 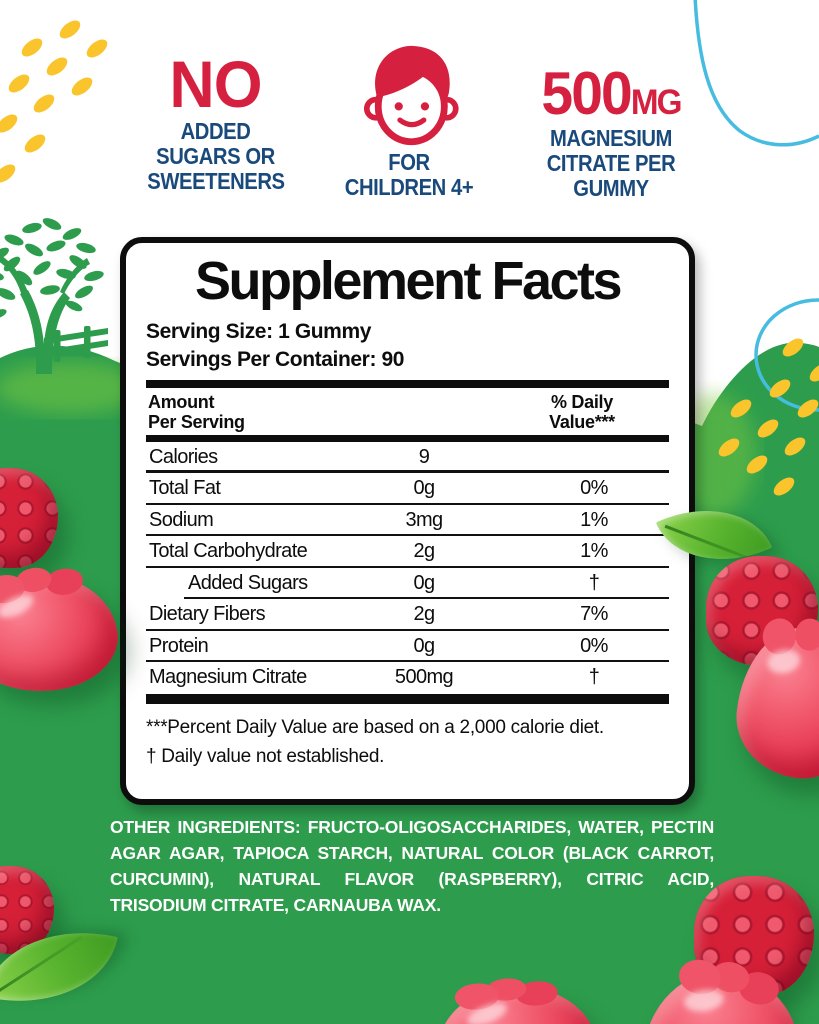 What do you see at coordinates (407, 615) in the screenshot?
I see `table-row: Dietary Fibers 2g 7%` at bounding box center [407, 615].